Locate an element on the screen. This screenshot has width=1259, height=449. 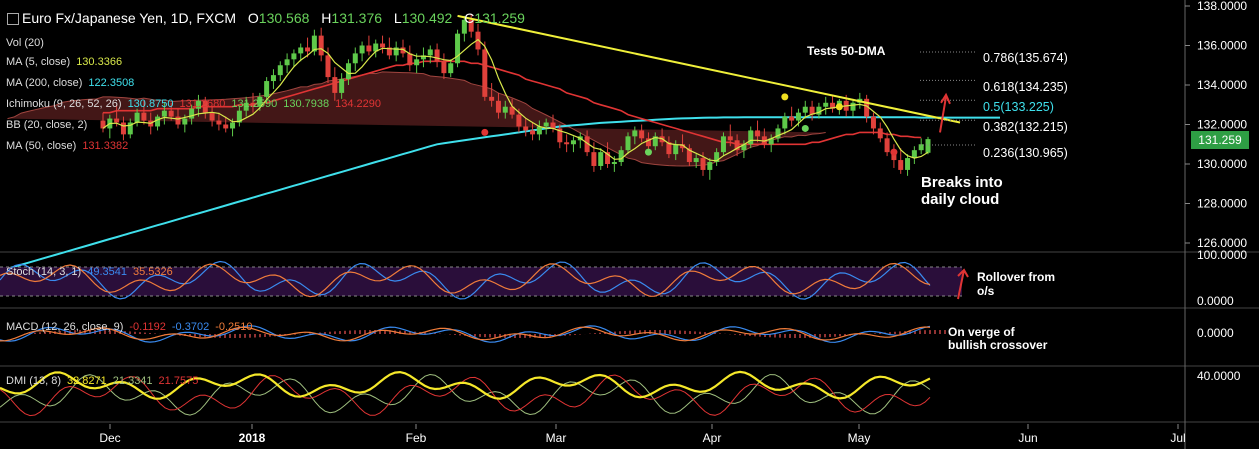
close-value: 131.259 is located at coordinates (499, 18).